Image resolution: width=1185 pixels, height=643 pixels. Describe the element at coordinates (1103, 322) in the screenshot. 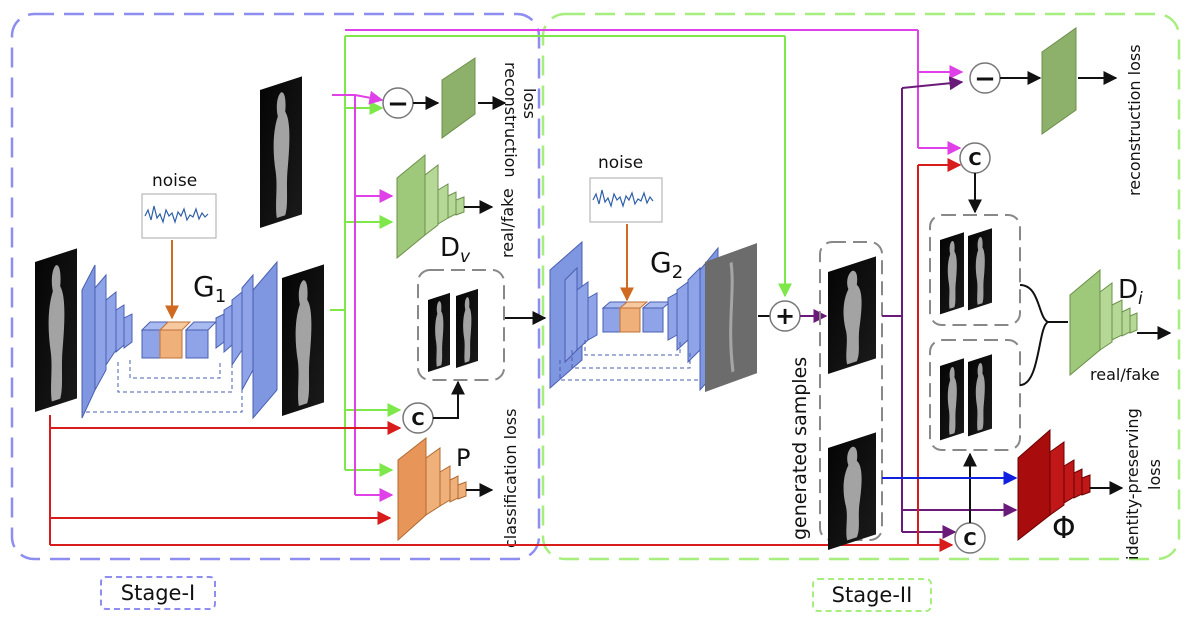

I see `discriminator-di` at that location.